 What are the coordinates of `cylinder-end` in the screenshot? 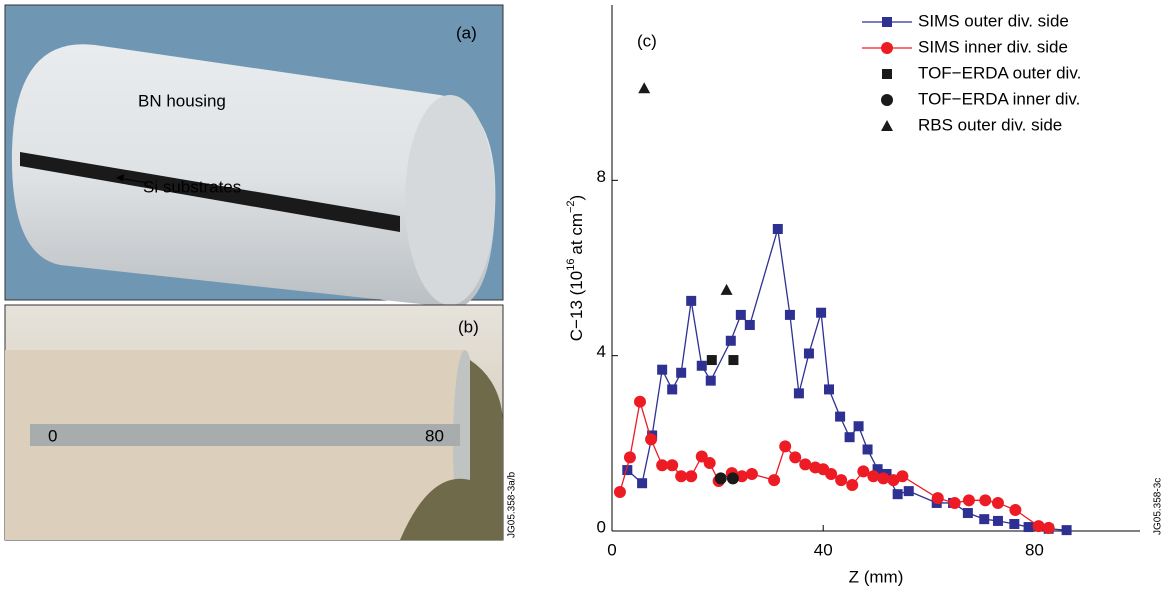 It's located at (450, 200).